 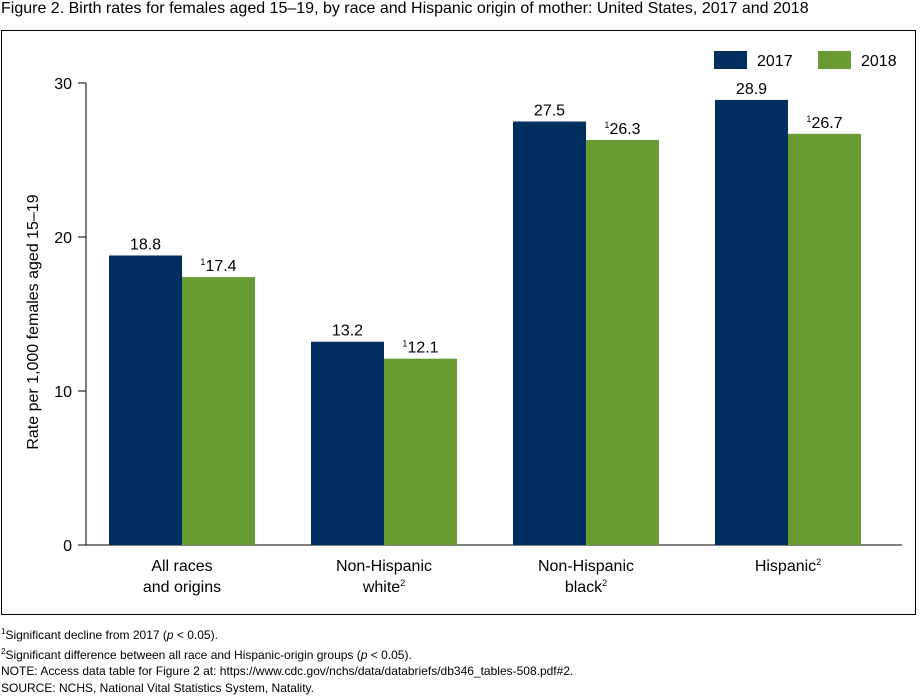 What do you see at coordinates (63, 392) in the screenshot?
I see `y-tick-label: 10` at bounding box center [63, 392].